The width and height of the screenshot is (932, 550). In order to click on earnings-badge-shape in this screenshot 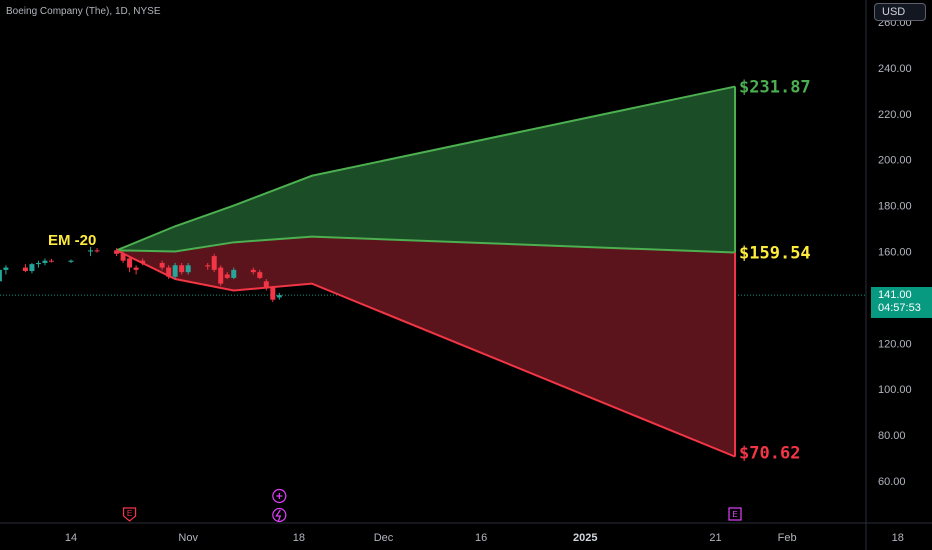, I will do `click(129, 514)`.